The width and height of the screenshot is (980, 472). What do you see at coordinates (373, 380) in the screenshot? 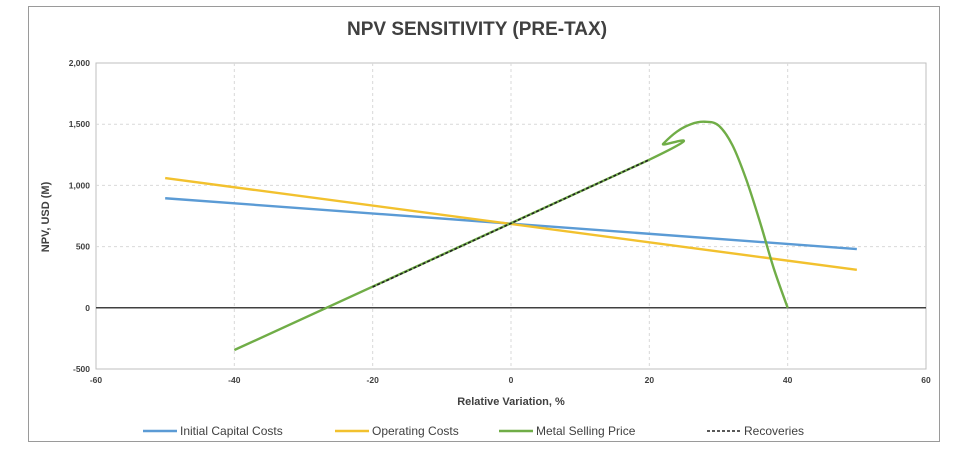
I see `x-tick-label: -20` at bounding box center [373, 380].